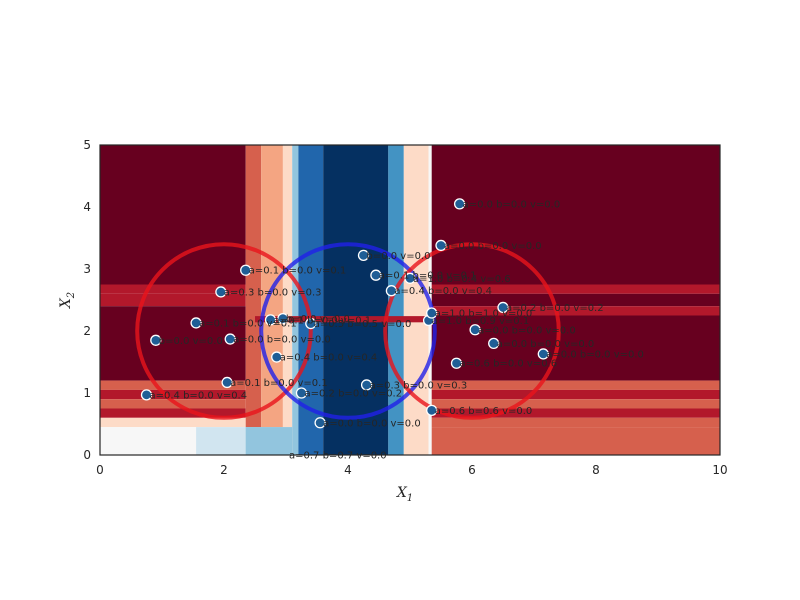 The height and width of the screenshot is (600, 800). Describe the element at coordinates (472, 470) in the screenshot. I see `x-tick-label: 6` at that location.